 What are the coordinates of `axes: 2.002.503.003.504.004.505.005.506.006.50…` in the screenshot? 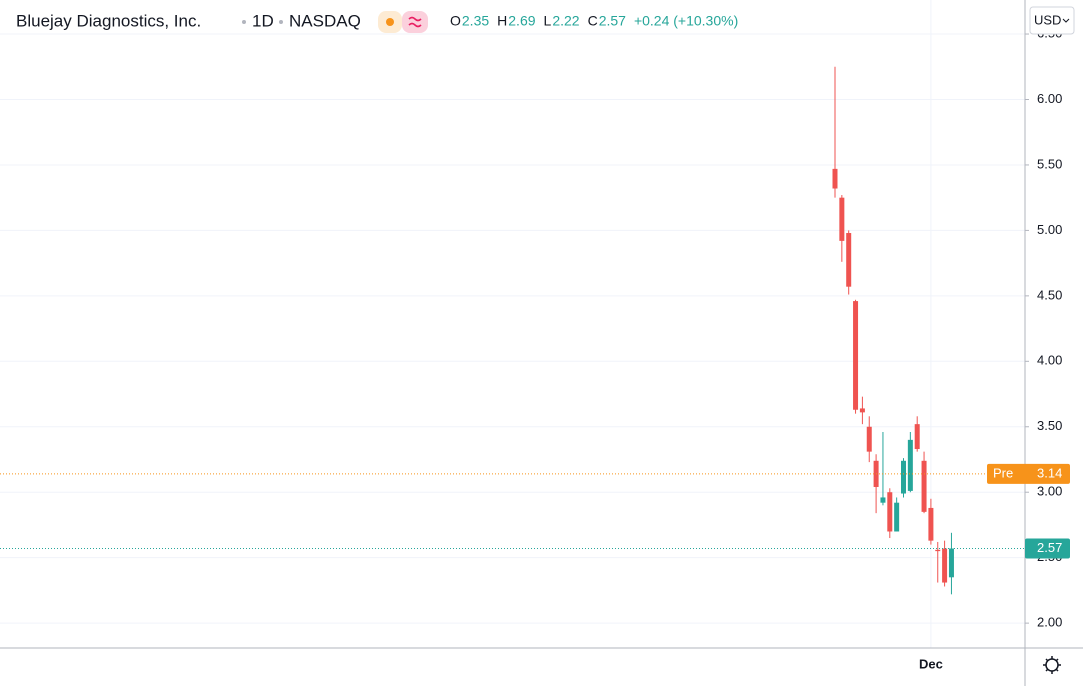 It's located at (994, 348).